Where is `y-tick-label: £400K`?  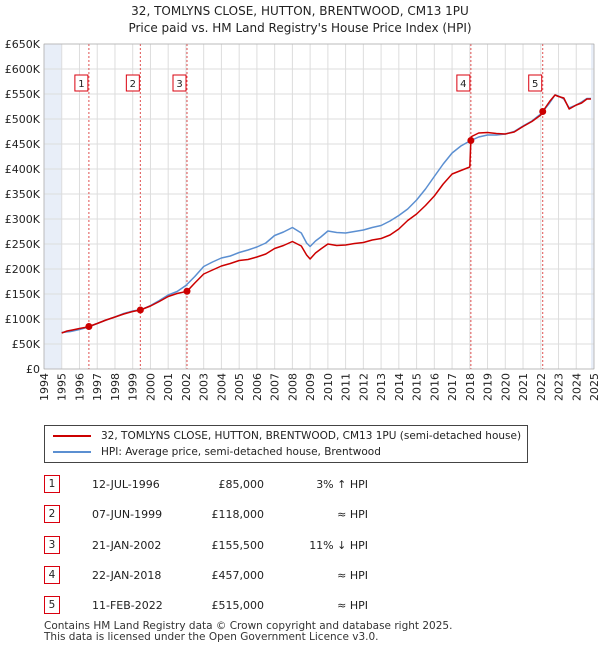
y-tick-label: £400K is located at coordinates (23, 169).